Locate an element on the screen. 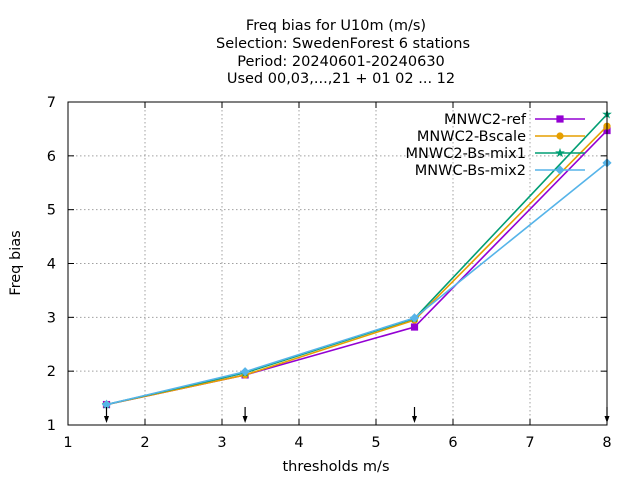  y-tick-label: 4 is located at coordinates (51, 265).